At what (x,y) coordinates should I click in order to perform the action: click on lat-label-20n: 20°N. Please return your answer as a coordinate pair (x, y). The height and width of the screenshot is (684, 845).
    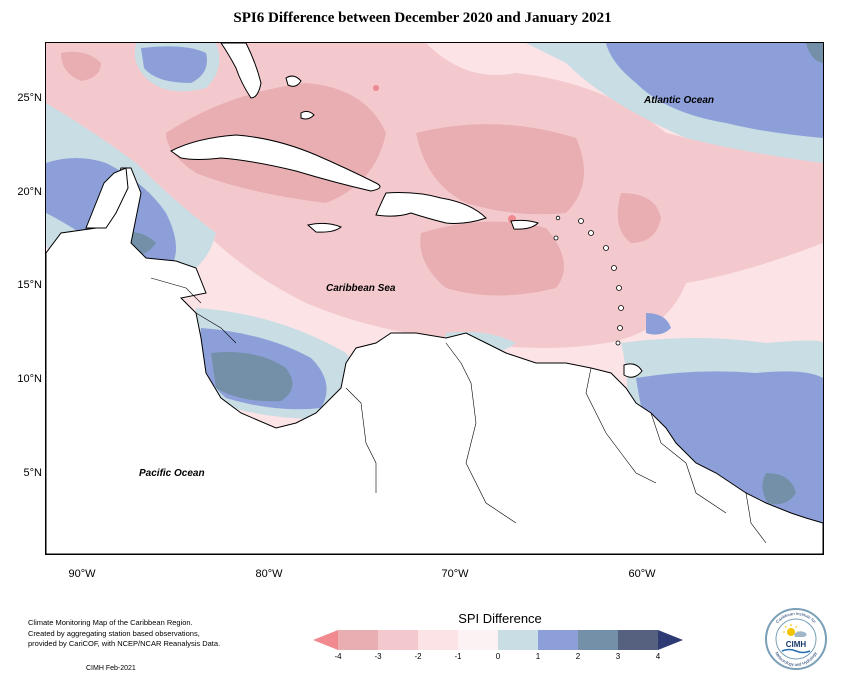
    Looking at the image, I should click on (29, 192).